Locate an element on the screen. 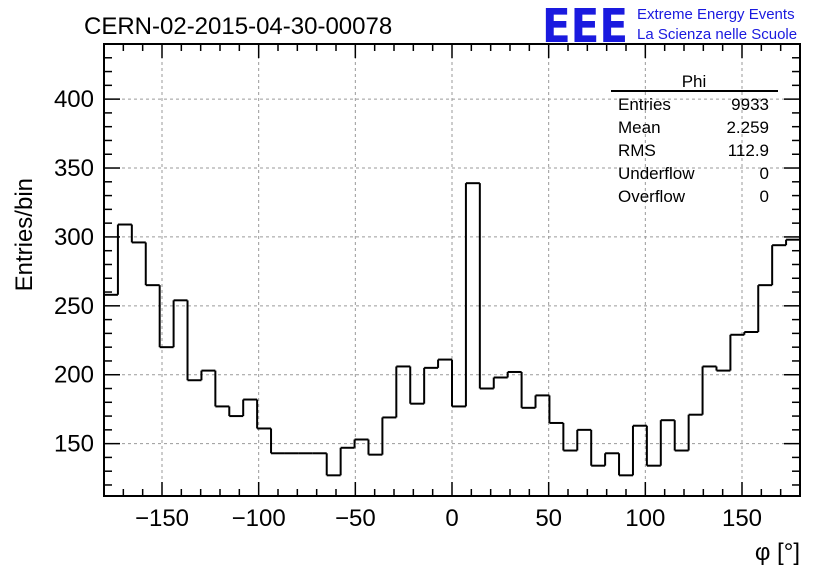 The image size is (836, 572). eee-logo-line2: La Scienza nelle Scuole is located at coordinates (717, 34).